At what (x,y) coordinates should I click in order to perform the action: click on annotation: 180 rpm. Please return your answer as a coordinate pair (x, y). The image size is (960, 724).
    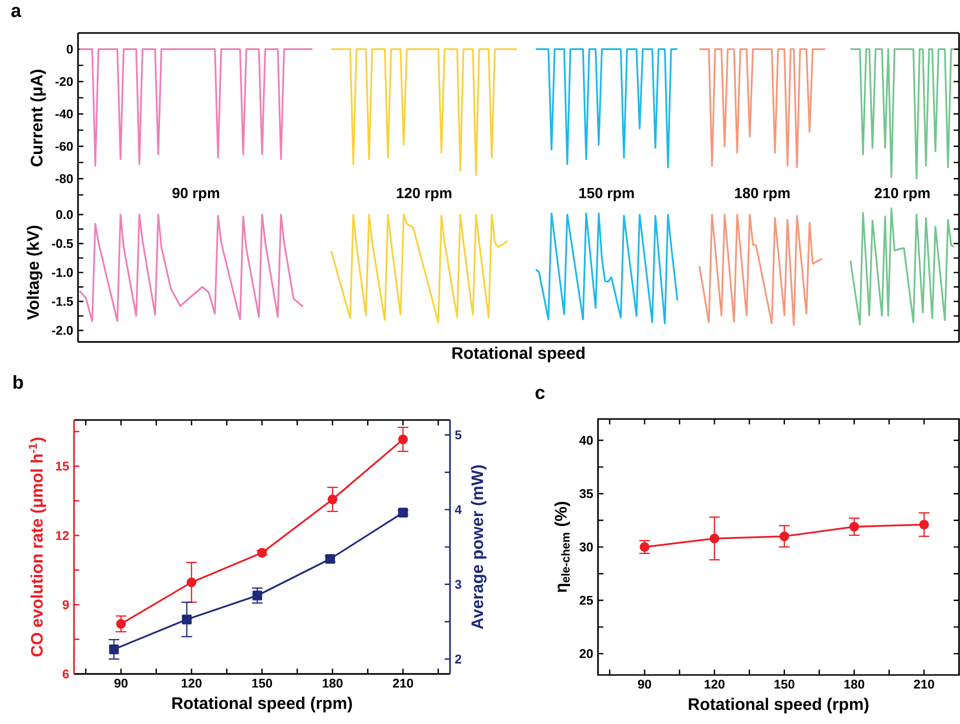
    Looking at the image, I should click on (762, 195).